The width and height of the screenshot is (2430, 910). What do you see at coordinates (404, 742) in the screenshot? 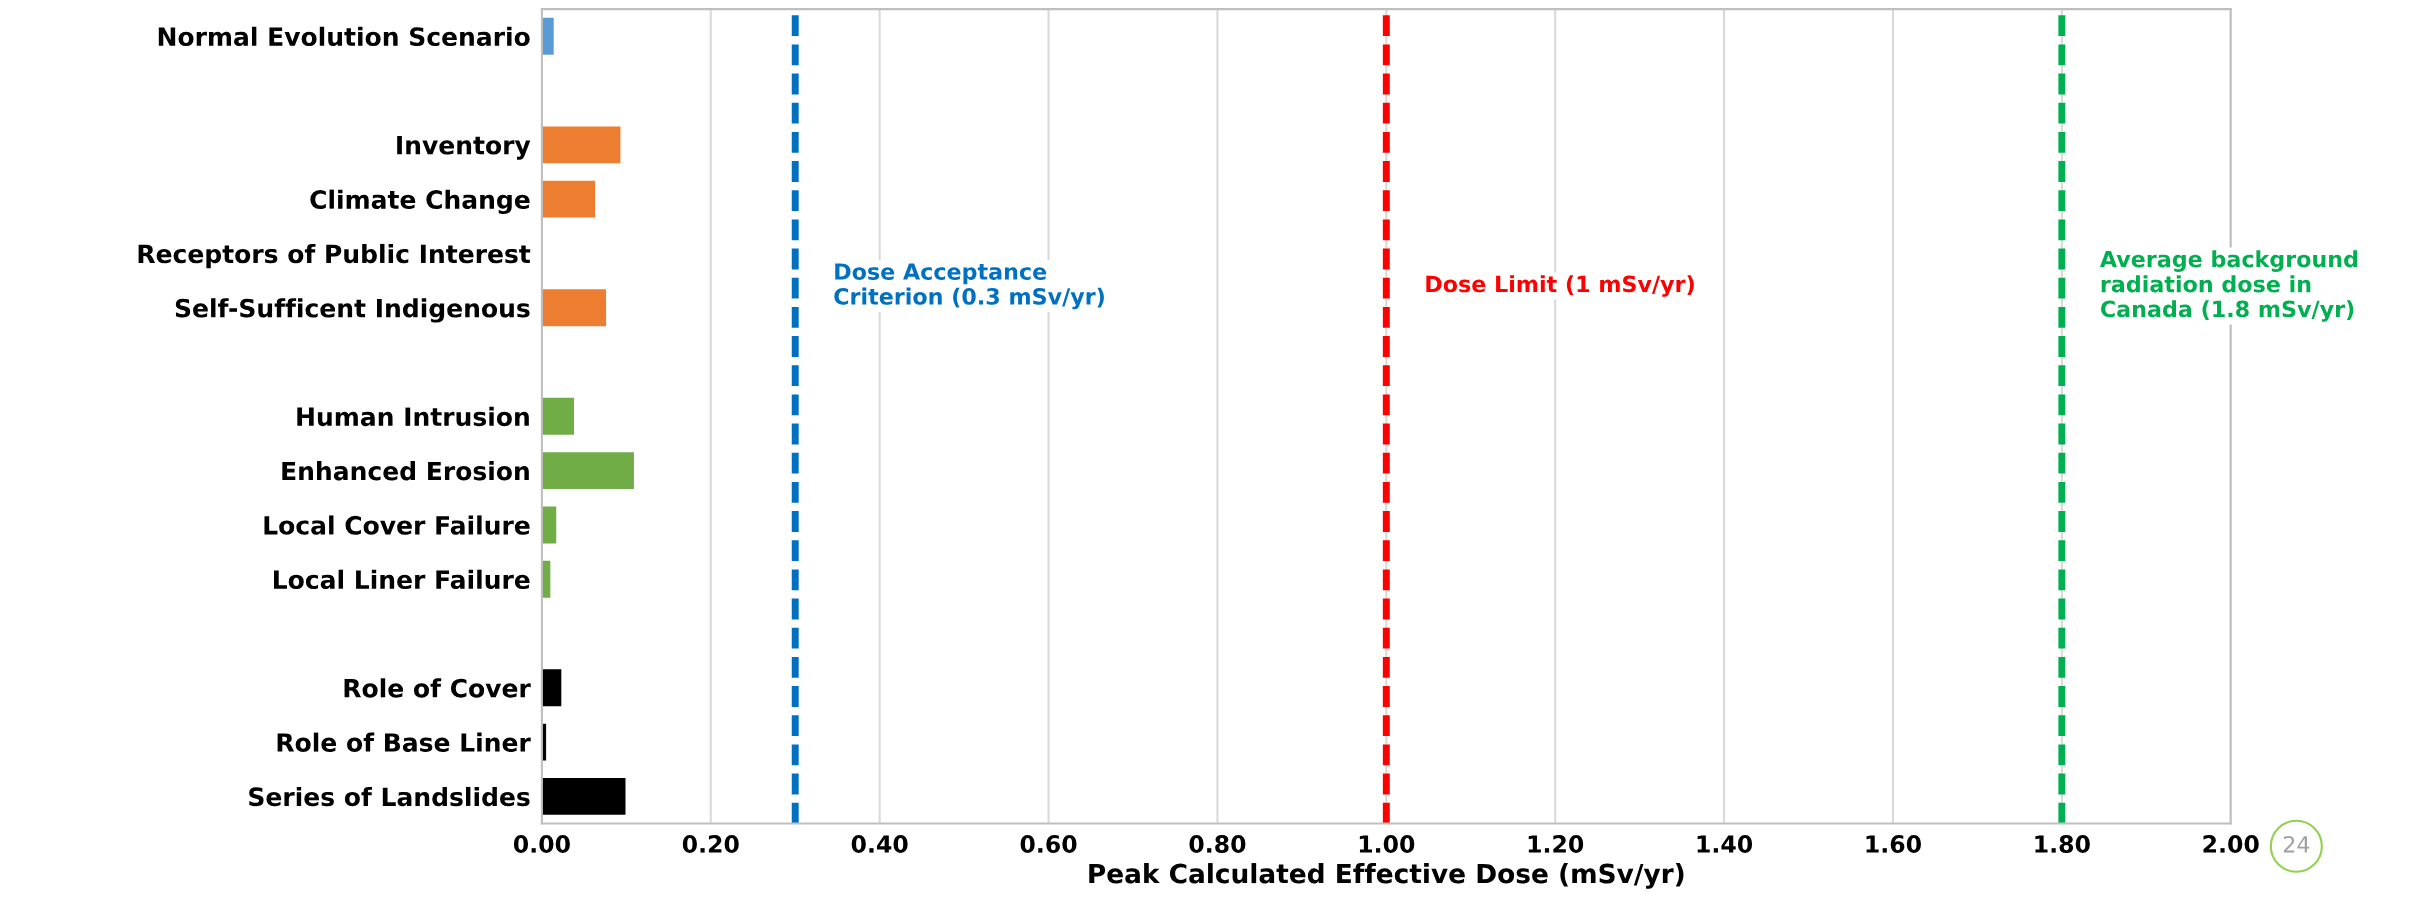
I see `y-tick-label: Role of Base Liner` at bounding box center [404, 742].